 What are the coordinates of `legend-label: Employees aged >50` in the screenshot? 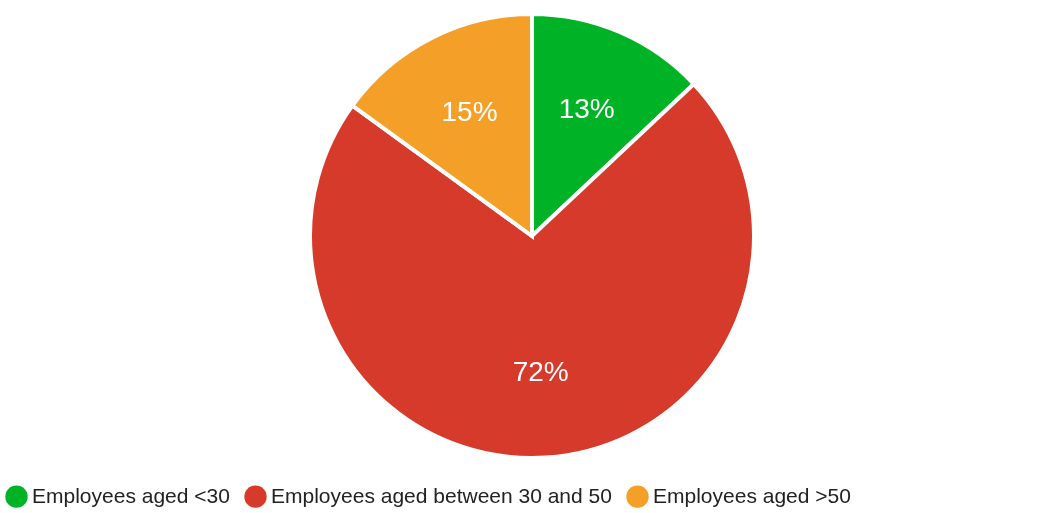 It's located at (752, 495).